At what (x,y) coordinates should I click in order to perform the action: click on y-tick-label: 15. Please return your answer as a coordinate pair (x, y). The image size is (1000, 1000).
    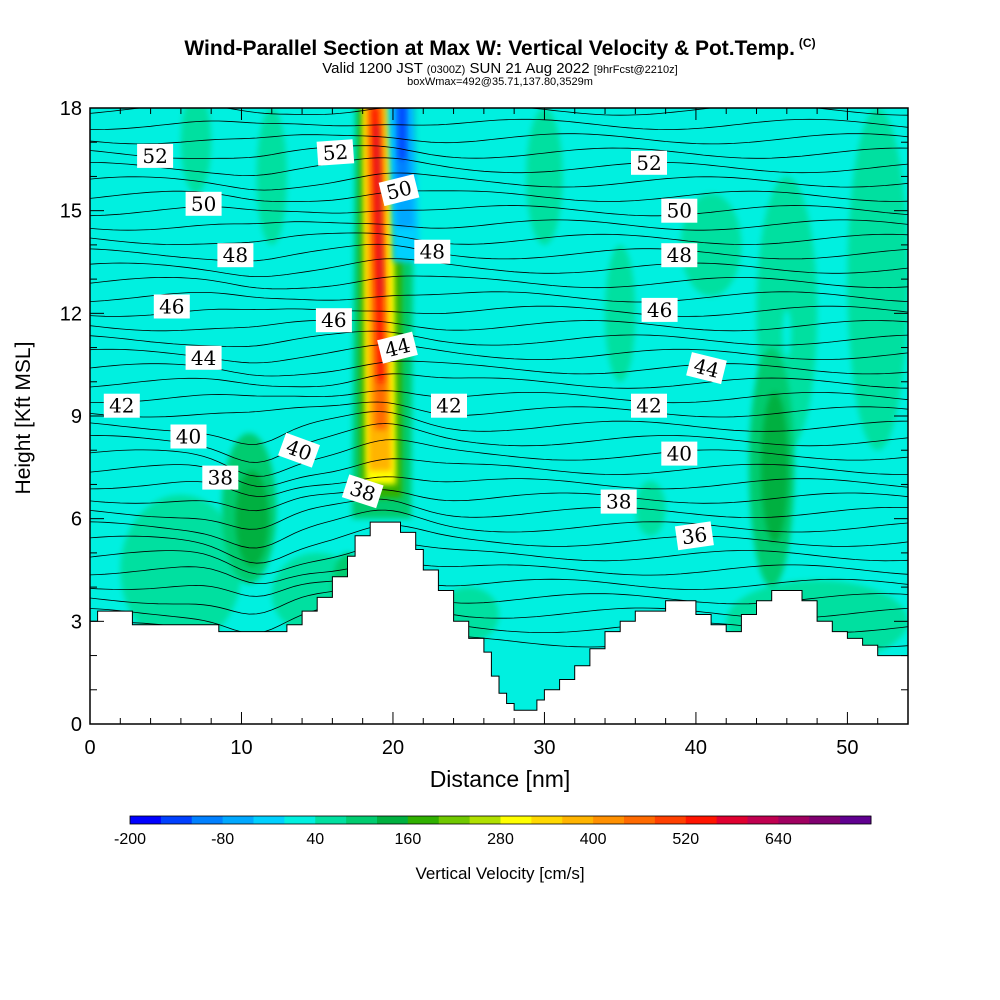
    Looking at the image, I should click on (71, 212).